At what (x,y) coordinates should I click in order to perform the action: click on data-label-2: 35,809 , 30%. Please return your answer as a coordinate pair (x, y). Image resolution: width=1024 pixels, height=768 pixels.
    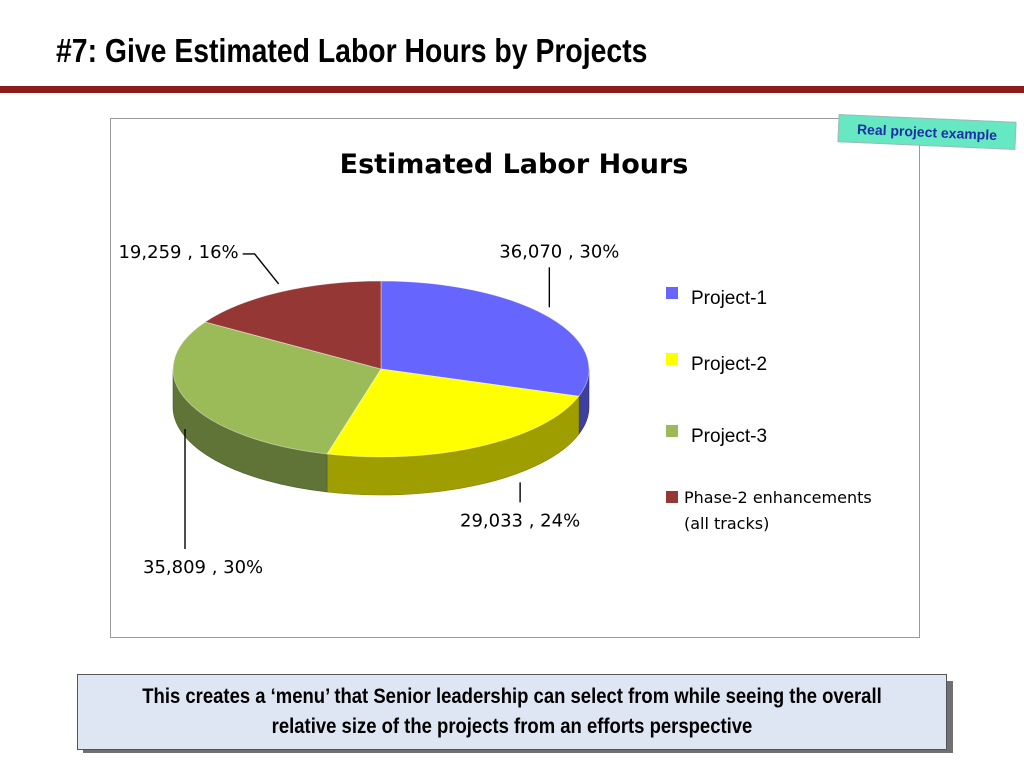
    Looking at the image, I should click on (203, 567).